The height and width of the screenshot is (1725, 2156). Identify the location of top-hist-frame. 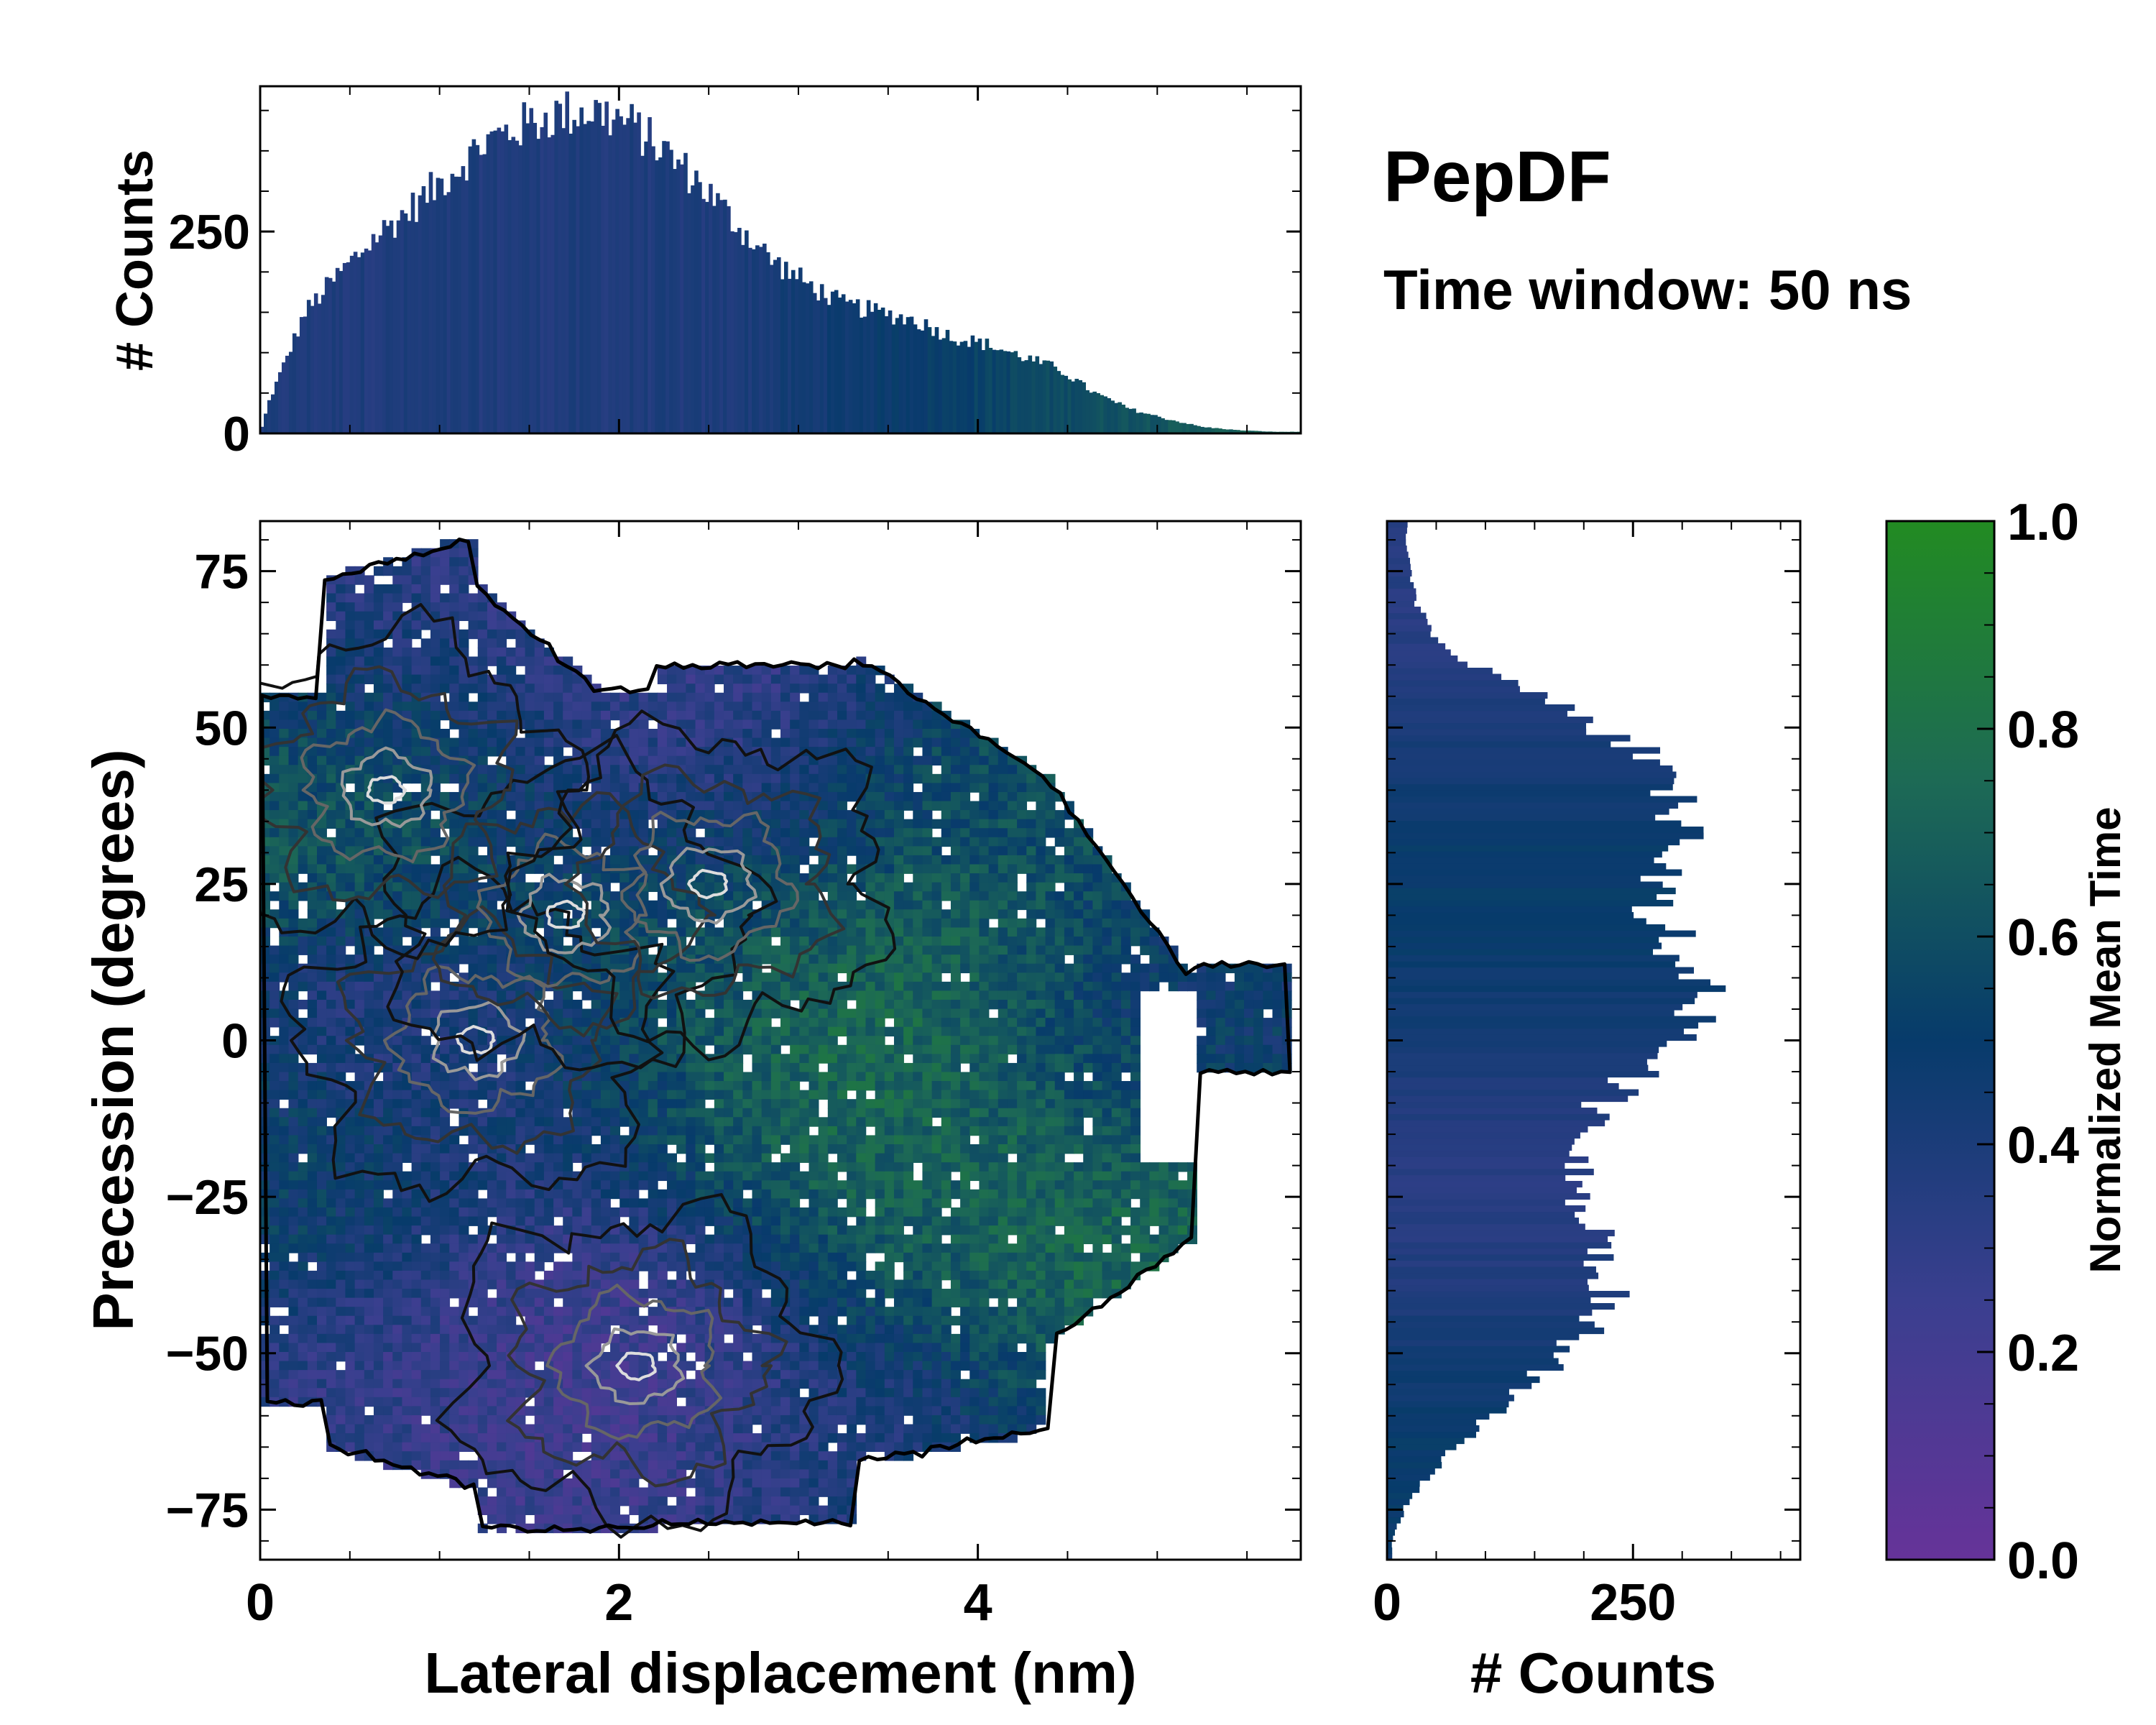
(781, 260).